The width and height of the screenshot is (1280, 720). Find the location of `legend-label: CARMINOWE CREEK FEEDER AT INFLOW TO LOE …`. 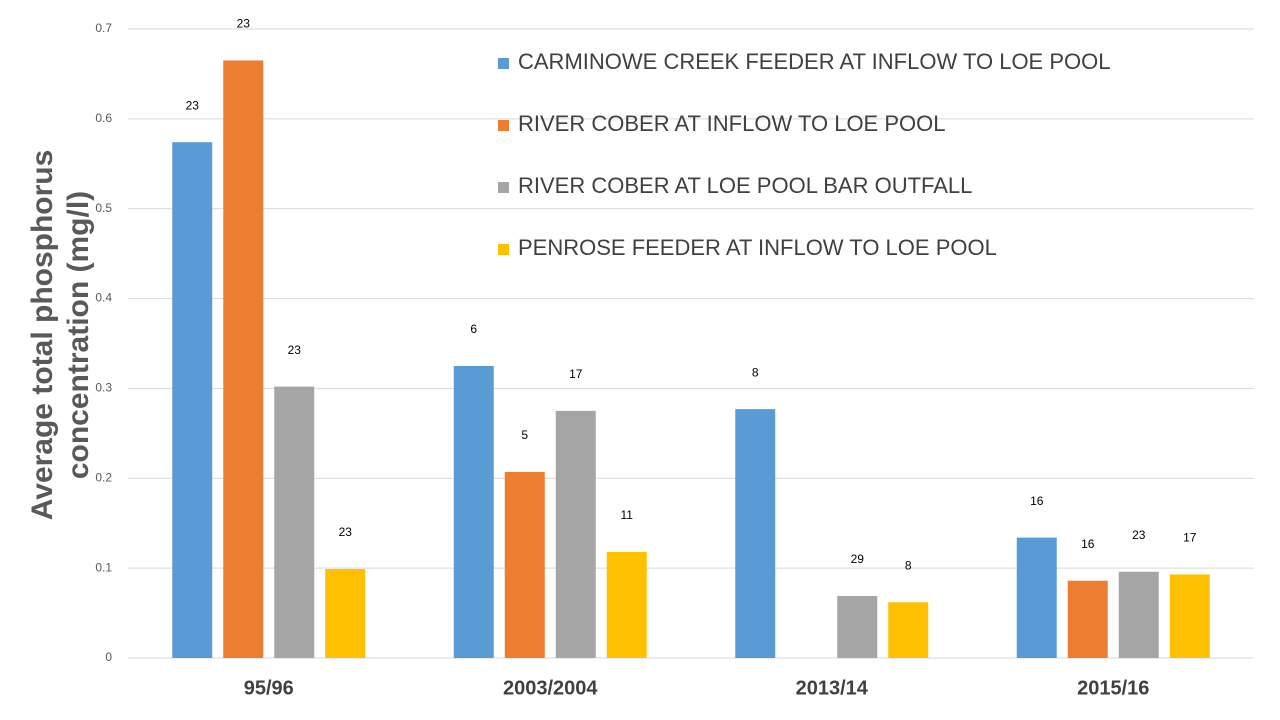

legend-label: CARMINOWE CREEK FEEDER AT INFLOW TO LOE … is located at coordinates (814, 61).